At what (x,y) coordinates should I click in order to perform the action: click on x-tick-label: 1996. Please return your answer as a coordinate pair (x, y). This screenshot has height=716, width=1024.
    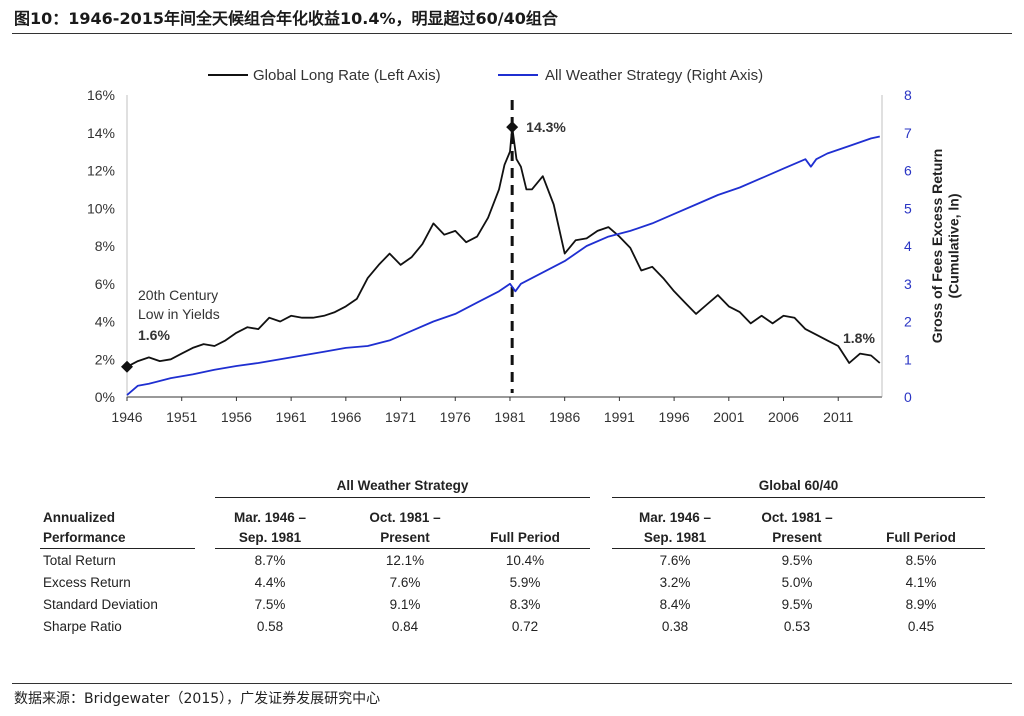
    Looking at the image, I should click on (674, 417).